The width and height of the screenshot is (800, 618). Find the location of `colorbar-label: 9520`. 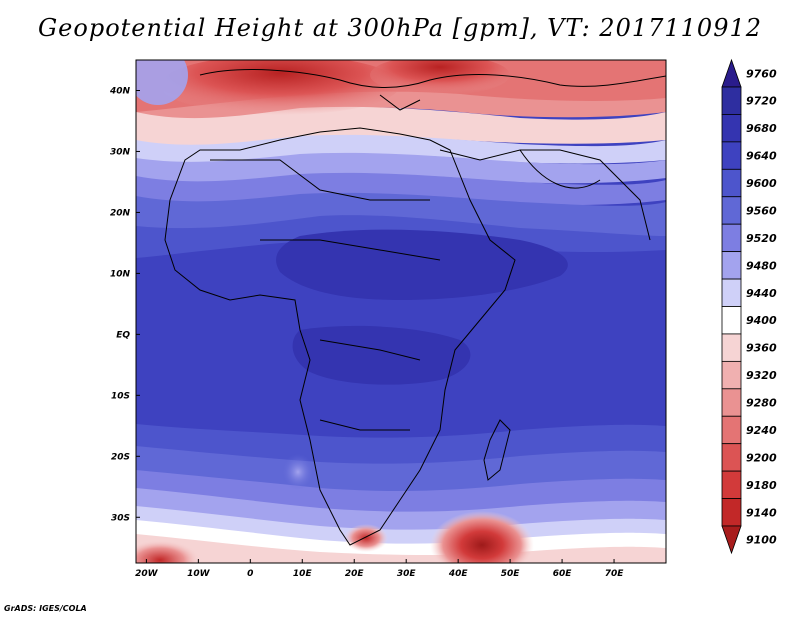

colorbar-label: 9520 is located at coordinates (761, 238).